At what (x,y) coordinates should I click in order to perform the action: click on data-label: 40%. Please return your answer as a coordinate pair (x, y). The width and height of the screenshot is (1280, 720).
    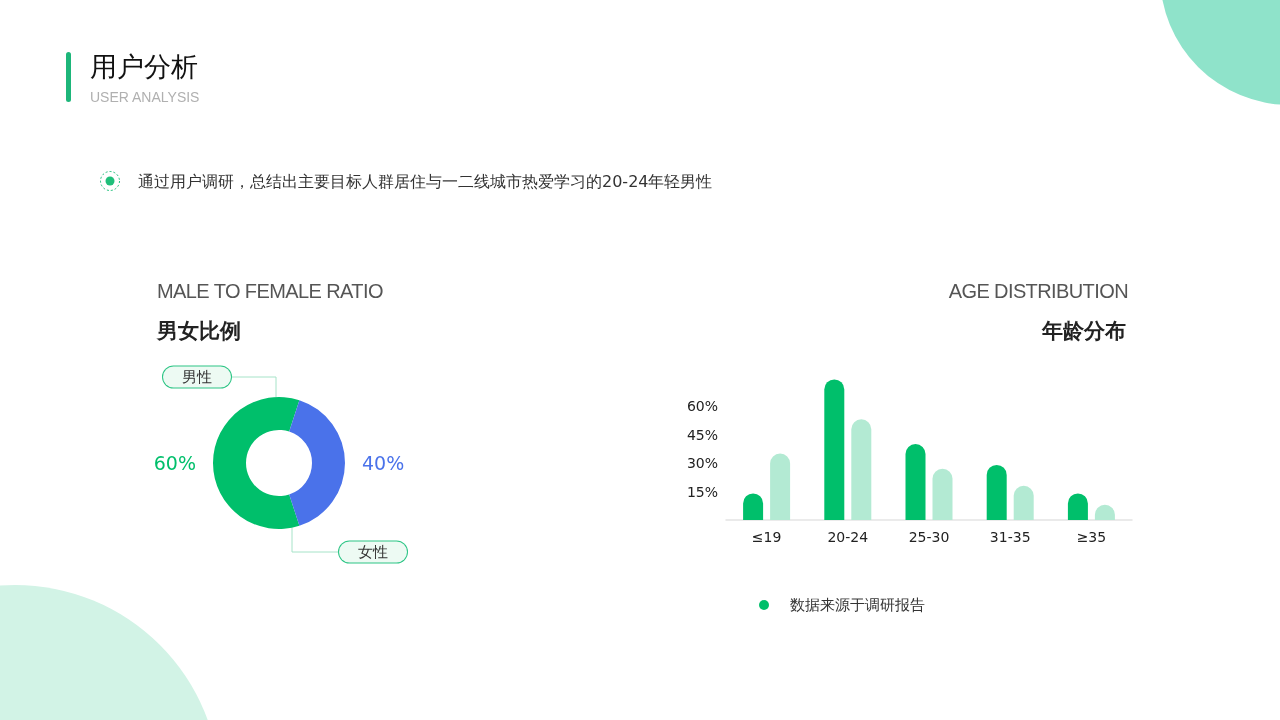
    Looking at the image, I should click on (383, 463).